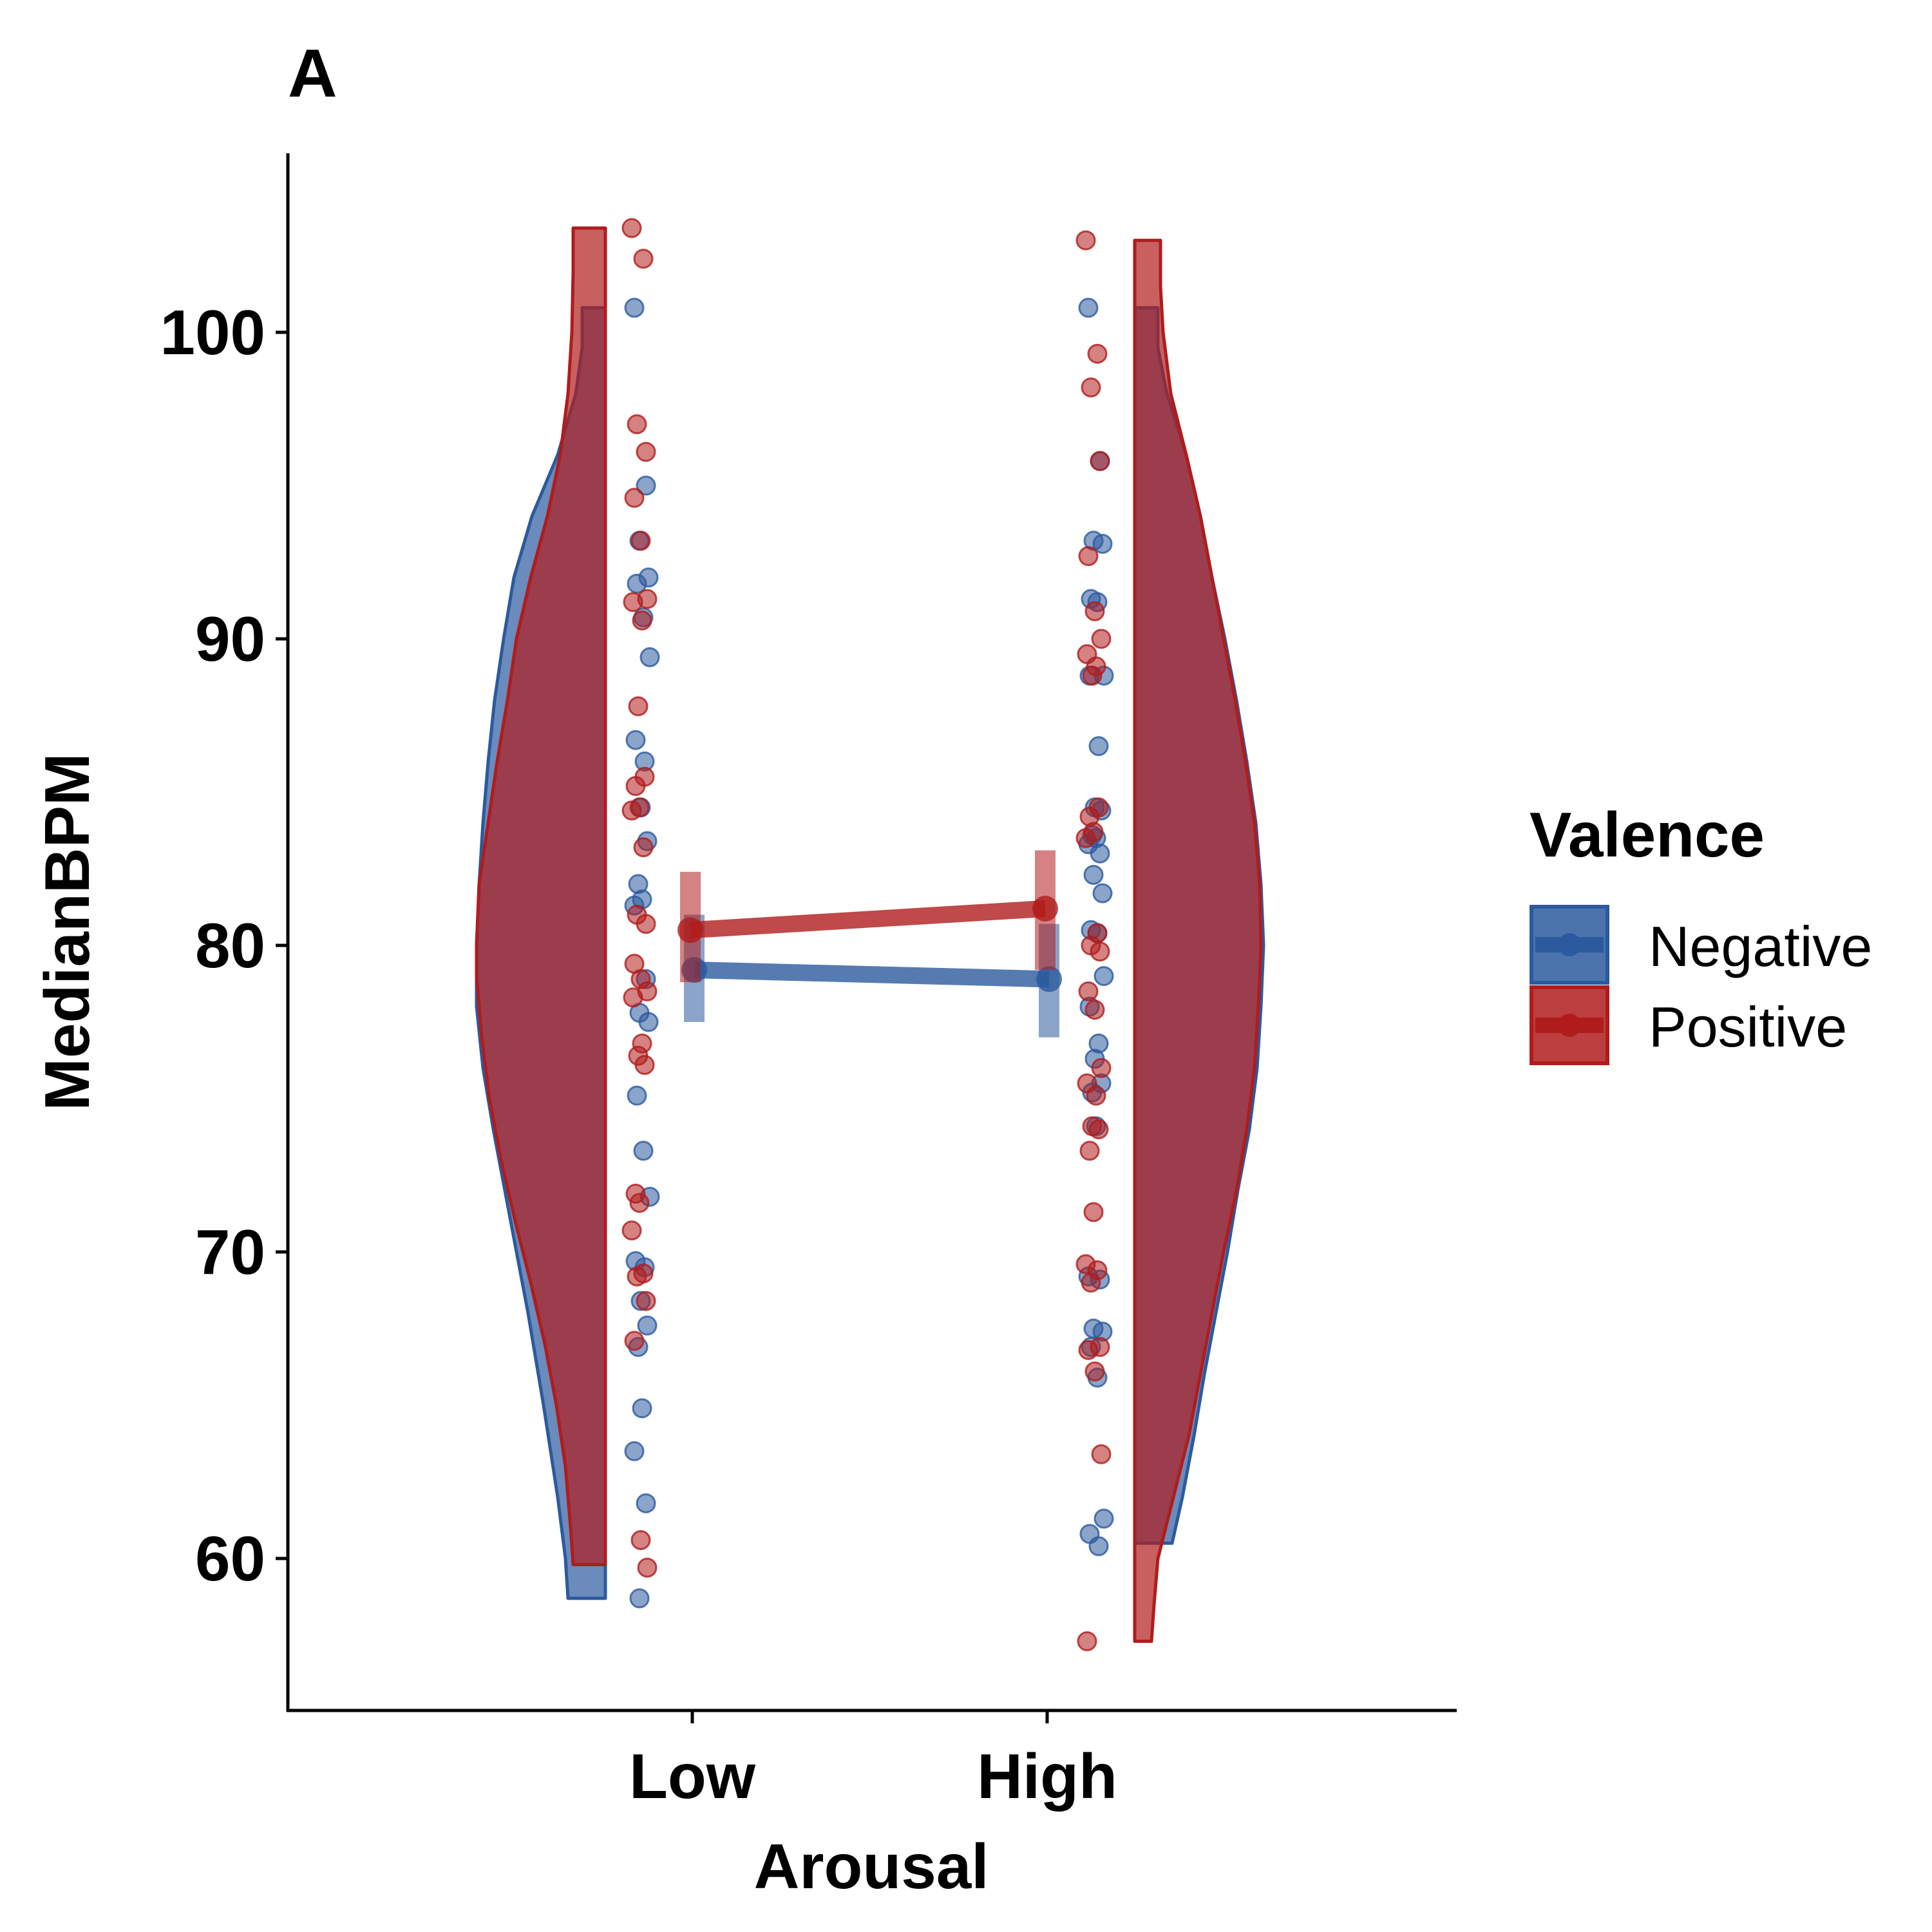 The width and height of the screenshot is (1932, 1932). Describe the element at coordinates (230, 1252) in the screenshot. I see `y-tick-label: 70` at that location.